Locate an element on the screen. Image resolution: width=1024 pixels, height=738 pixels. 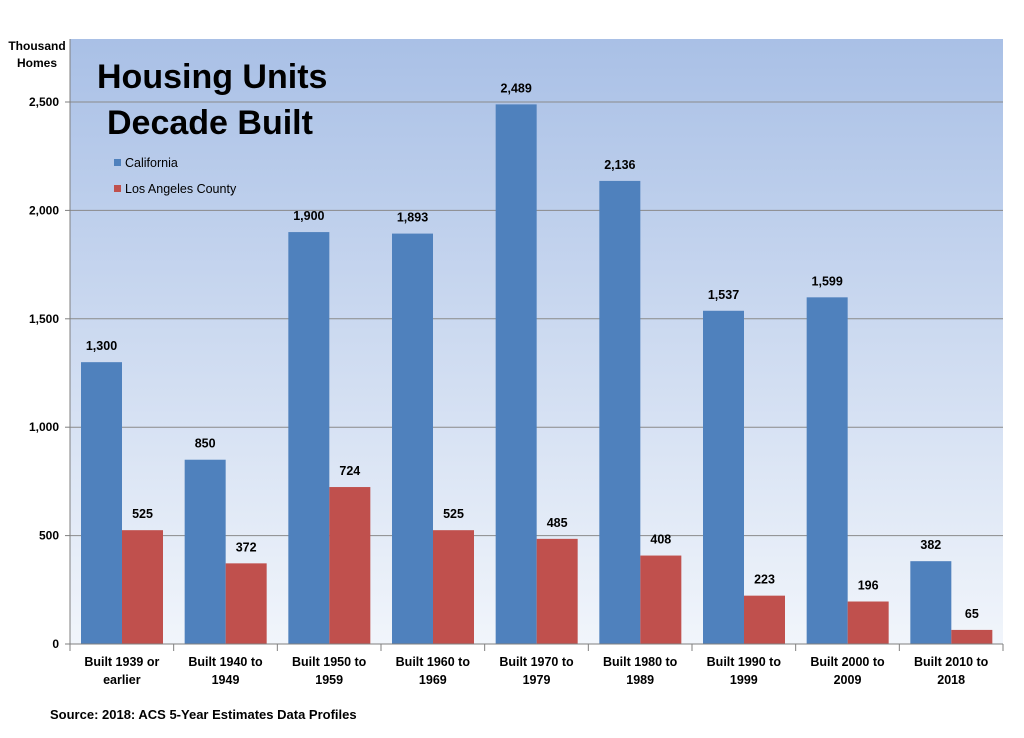
x-tick-label-9-line-2: 2018 is located at coordinates (951, 680).